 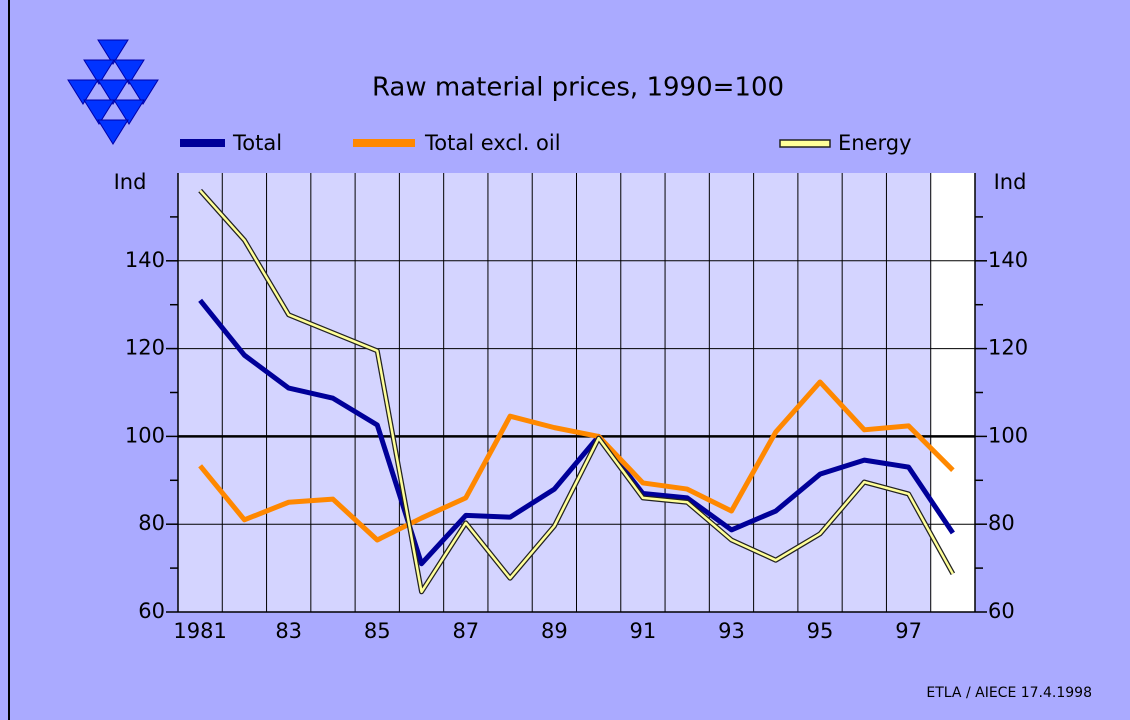 What do you see at coordinates (151, 523) in the screenshot?
I see `y-tick-label: 80` at bounding box center [151, 523].